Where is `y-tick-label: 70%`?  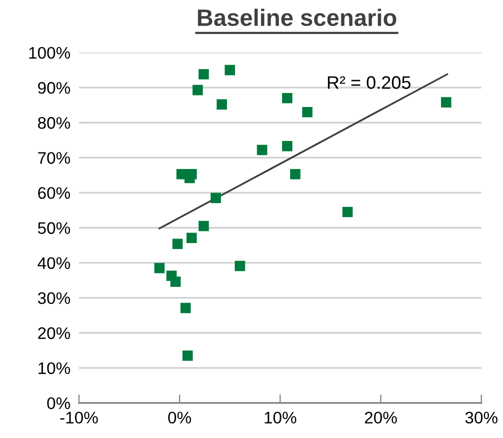
y-tick-label: 70% is located at coordinates (54, 158).